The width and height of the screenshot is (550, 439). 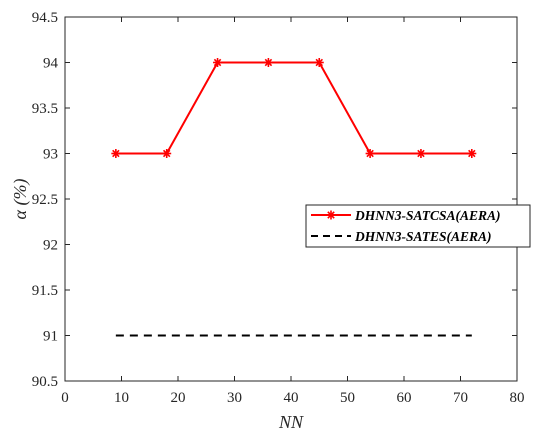 What do you see at coordinates (45, 200) in the screenshot?
I see `y-tick-label: 92.5` at bounding box center [45, 200].